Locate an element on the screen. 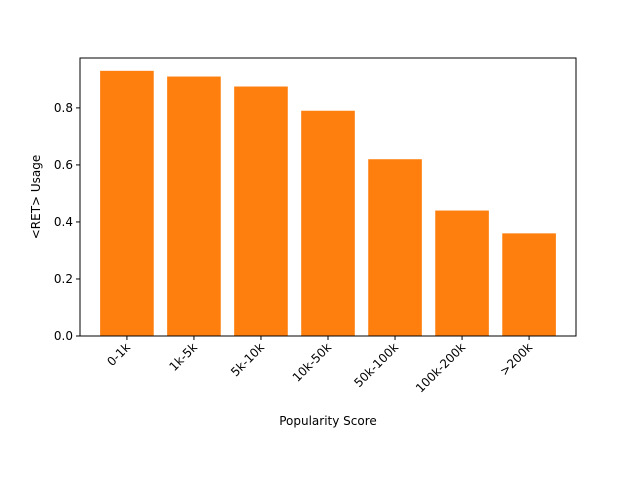  x-tick-label: 0-1k is located at coordinates (118, 354).